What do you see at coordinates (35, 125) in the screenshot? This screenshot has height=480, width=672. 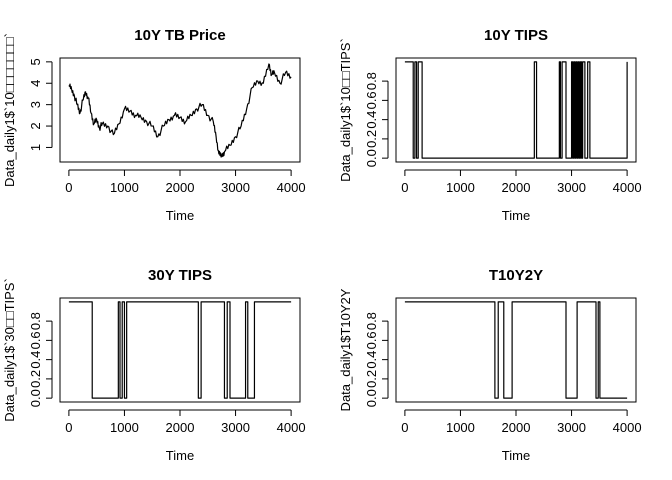 I see `y-tick-label: 2` at bounding box center [35, 125].